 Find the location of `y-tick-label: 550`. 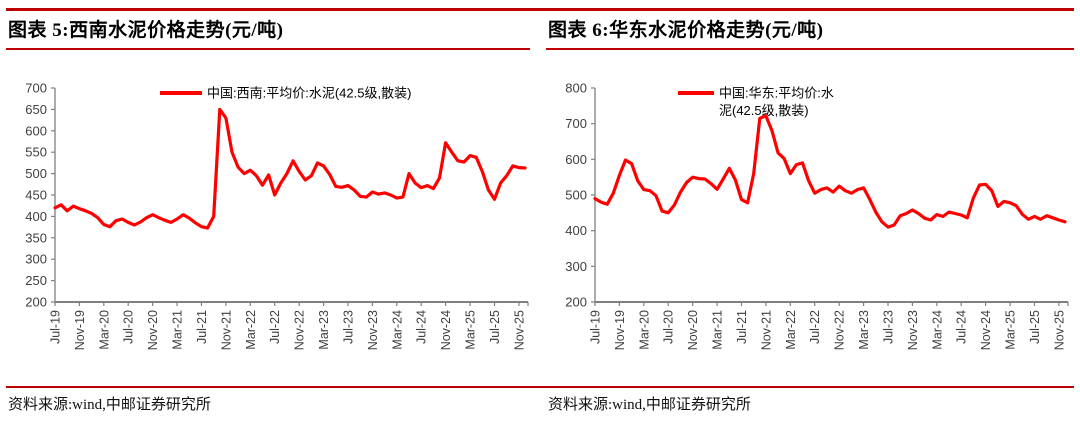

y-tick-label: 550 is located at coordinates (36, 152).